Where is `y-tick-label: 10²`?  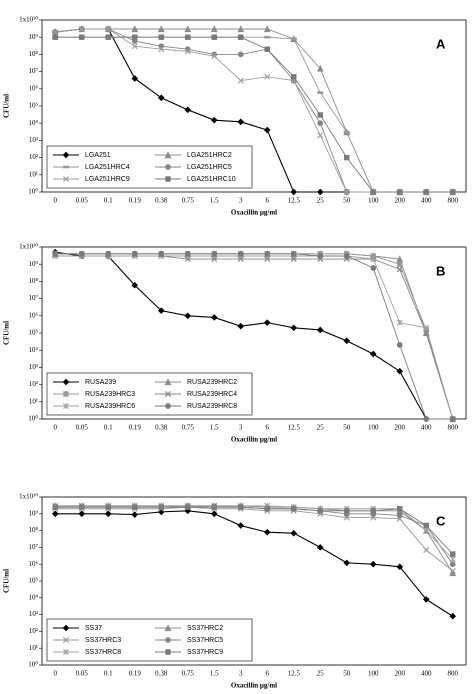 y-tick-label: 10² is located at coordinates (33, 157).